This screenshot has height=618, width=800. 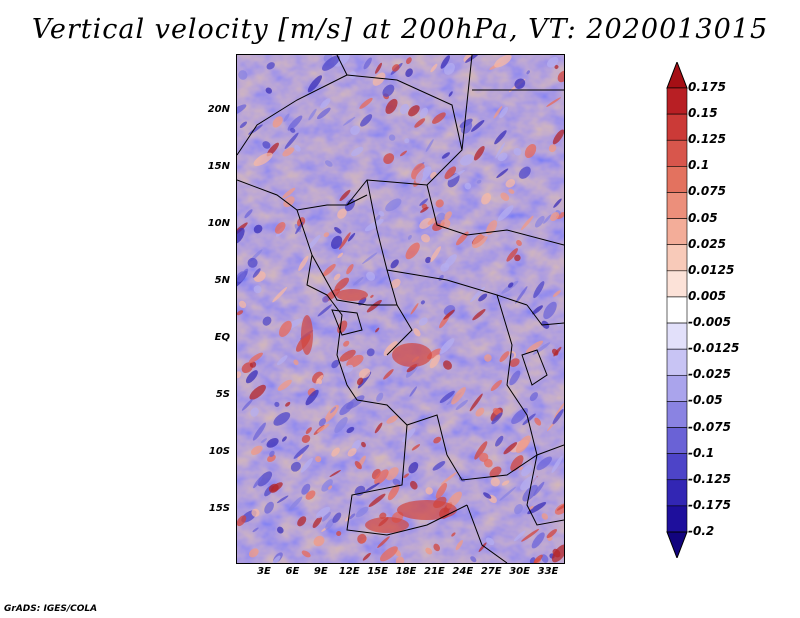 I want to click on colorbar, so click(x=677, y=310).